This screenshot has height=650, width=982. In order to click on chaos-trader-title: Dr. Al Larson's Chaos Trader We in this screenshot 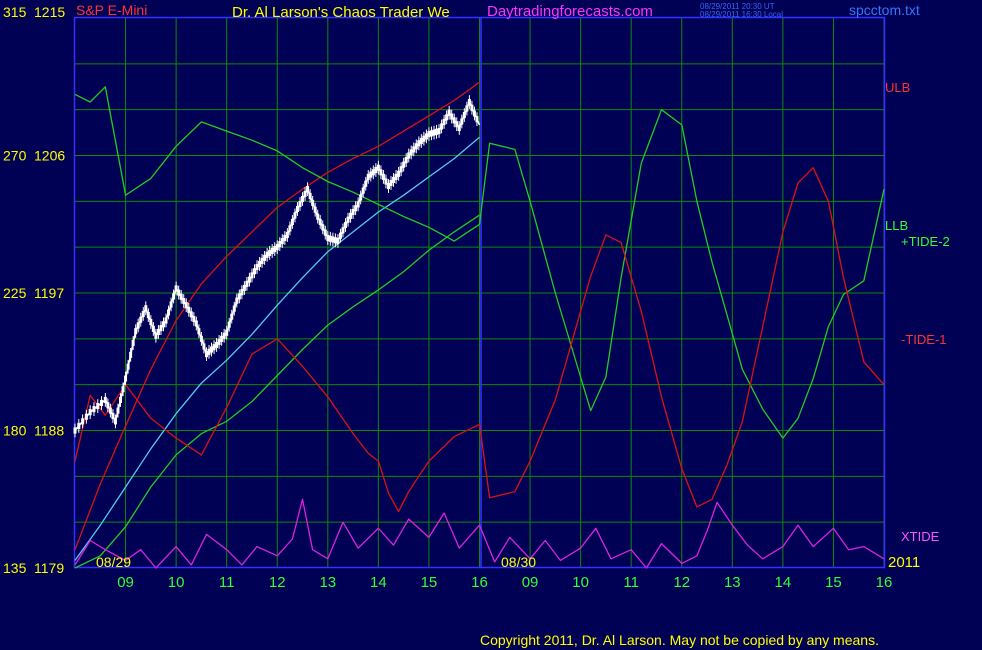, I will do `click(341, 12)`.